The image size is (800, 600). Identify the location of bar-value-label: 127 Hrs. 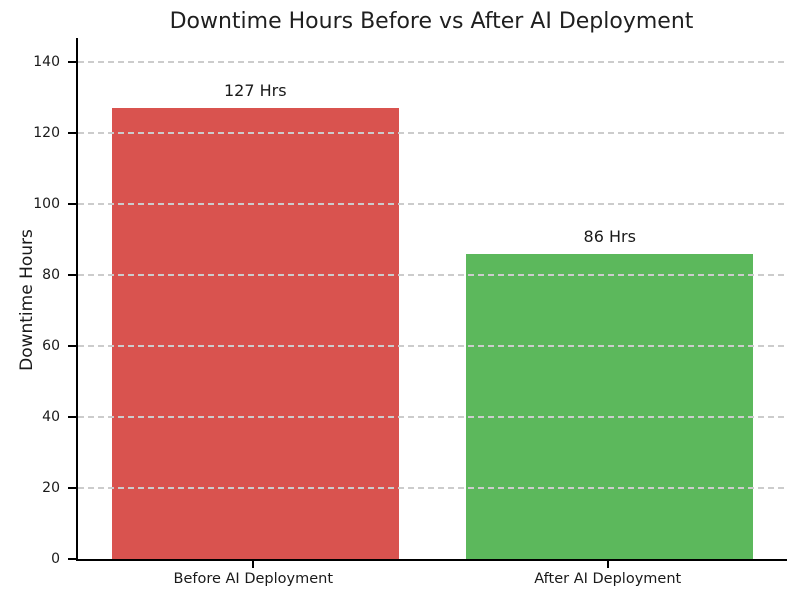
(255, 90).